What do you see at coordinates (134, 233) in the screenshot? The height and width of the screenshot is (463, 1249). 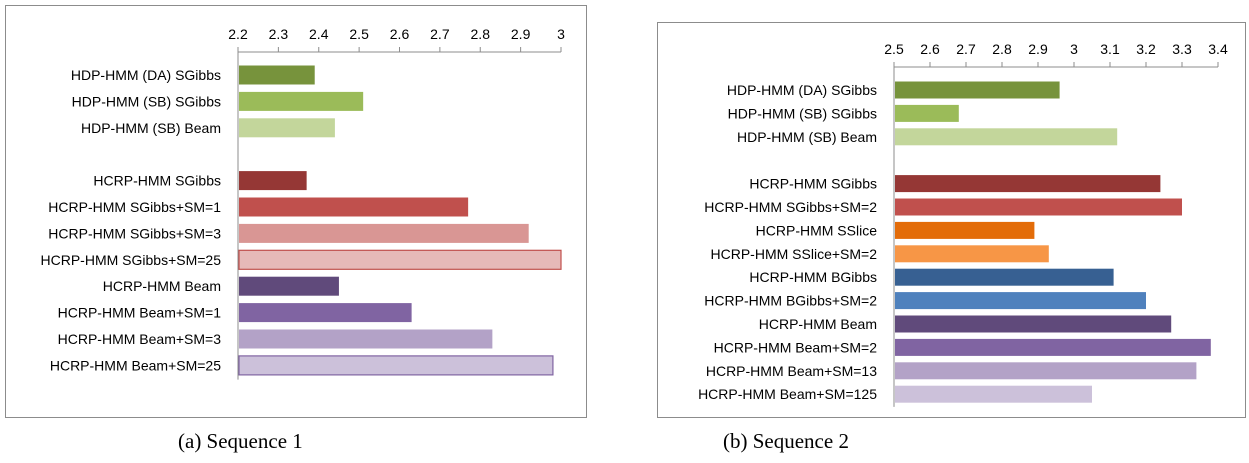 I see `category-label: HCRP-HMM SGibbs+SM=3` at bounding box center [134, 233].